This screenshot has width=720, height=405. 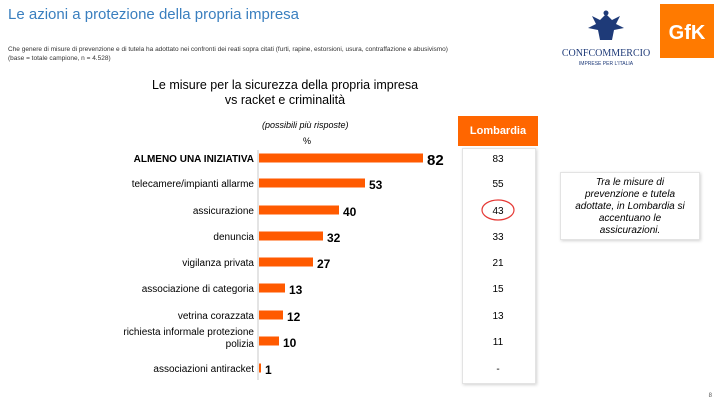 What do you see at coordinates (498, 131) in the screenshot?
I see `lombardia-header: Lombardia` at bounding box center [498, 131].